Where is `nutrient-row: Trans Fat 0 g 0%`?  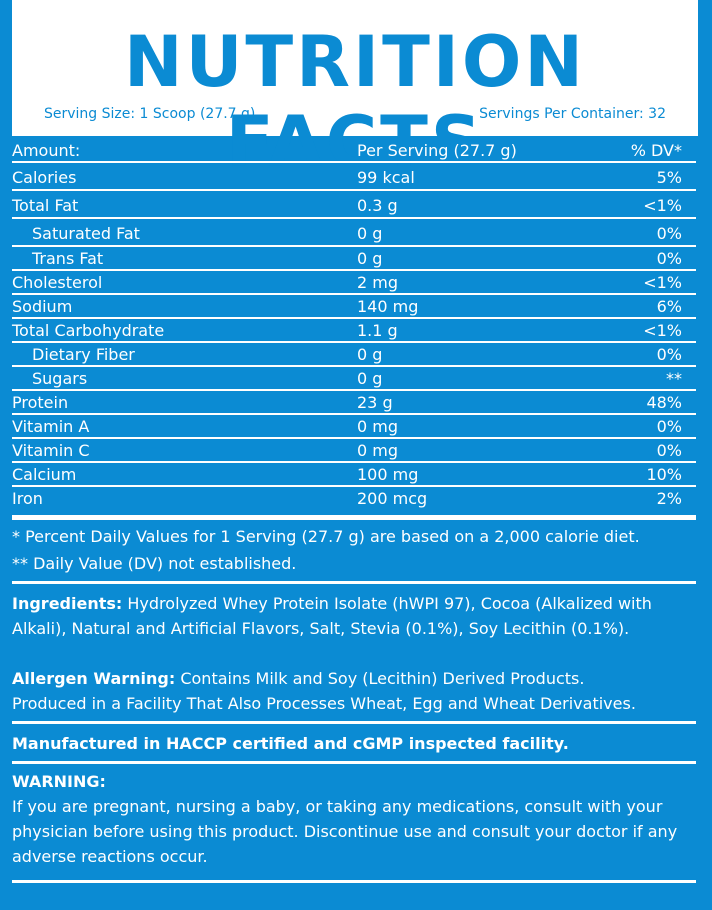
nutrient-row: Trans Fat 0 g 0% is located at coordinates (354, 259).